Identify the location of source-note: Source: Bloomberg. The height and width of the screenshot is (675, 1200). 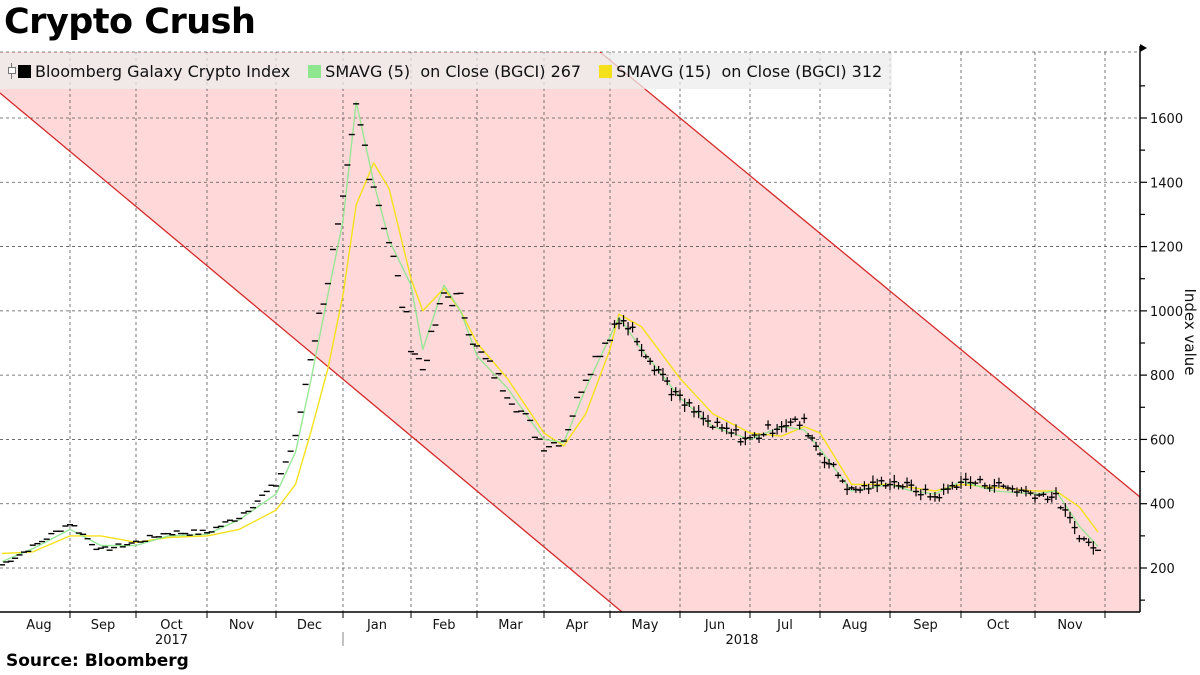
(97, 661).